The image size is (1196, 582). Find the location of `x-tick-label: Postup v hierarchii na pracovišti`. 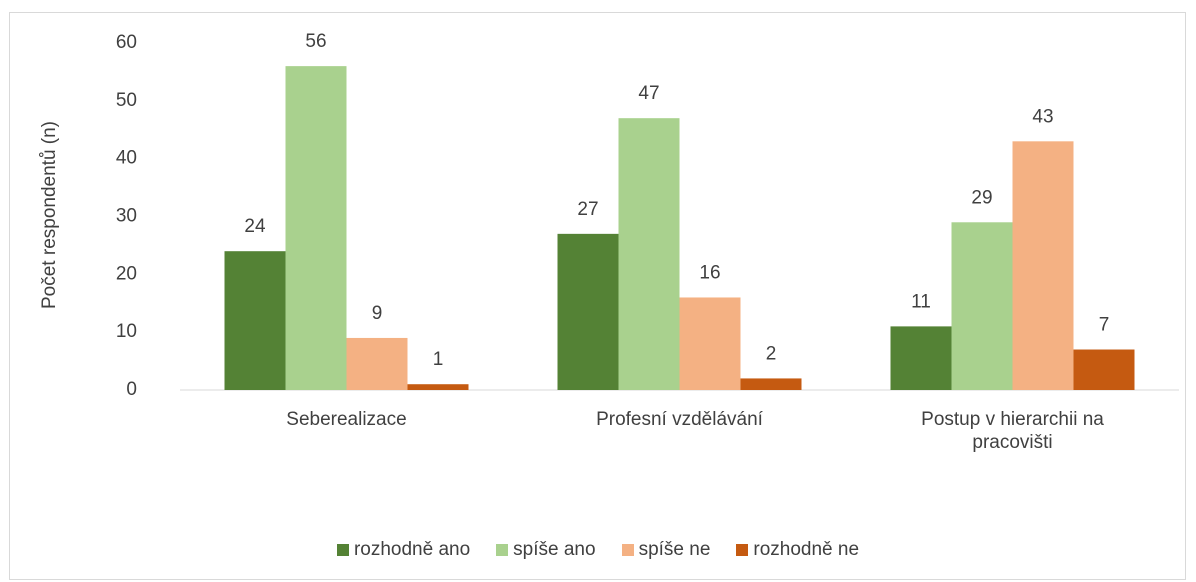

x-tick-label: Postup v hierarchii na pracovišti is located at coordinates (1012, 431).